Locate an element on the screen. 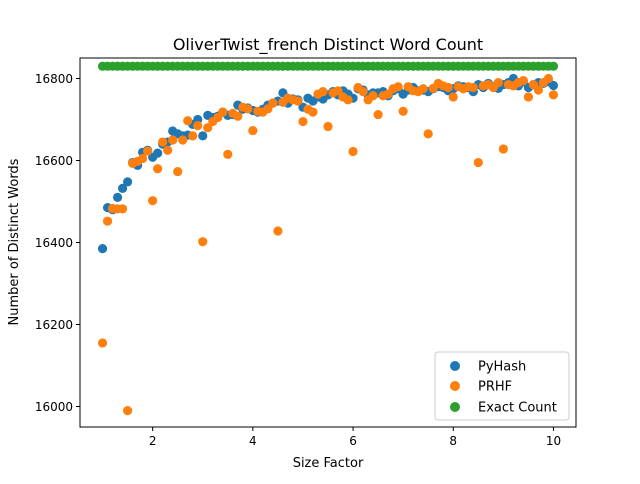 Image resolution: width=640 pixels, height=484 pixels. x-tick-label: 8 is located at coordinates (453, 441).